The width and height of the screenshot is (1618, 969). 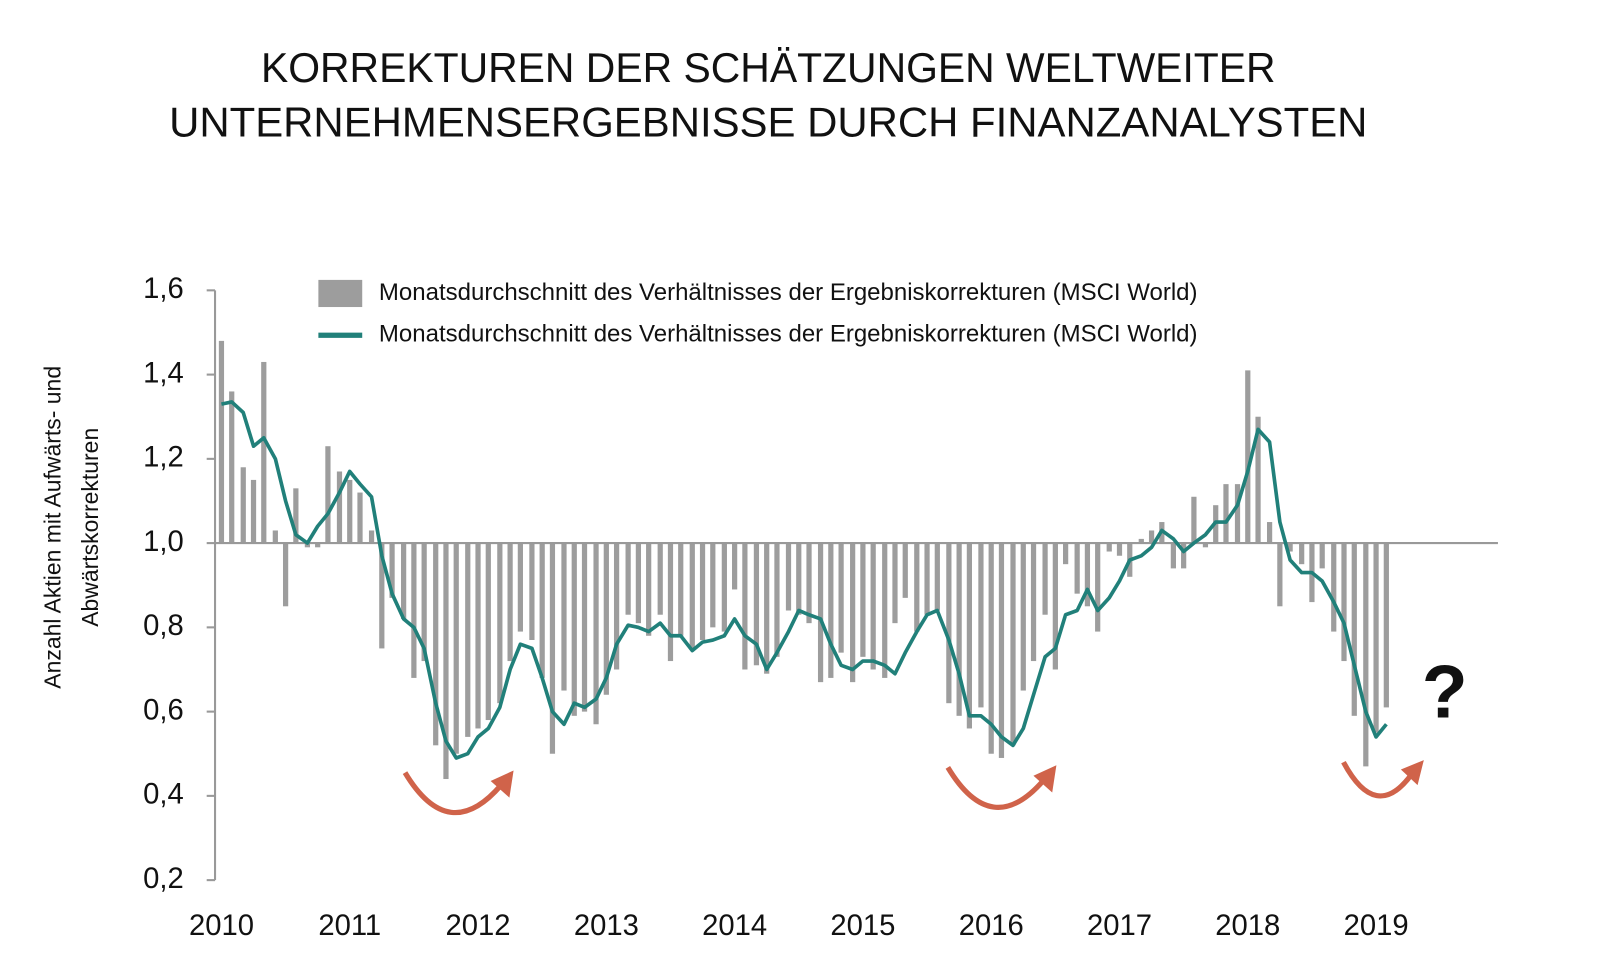 I want to click on x-tick-label: 2017, so click(x=1119, y=926).